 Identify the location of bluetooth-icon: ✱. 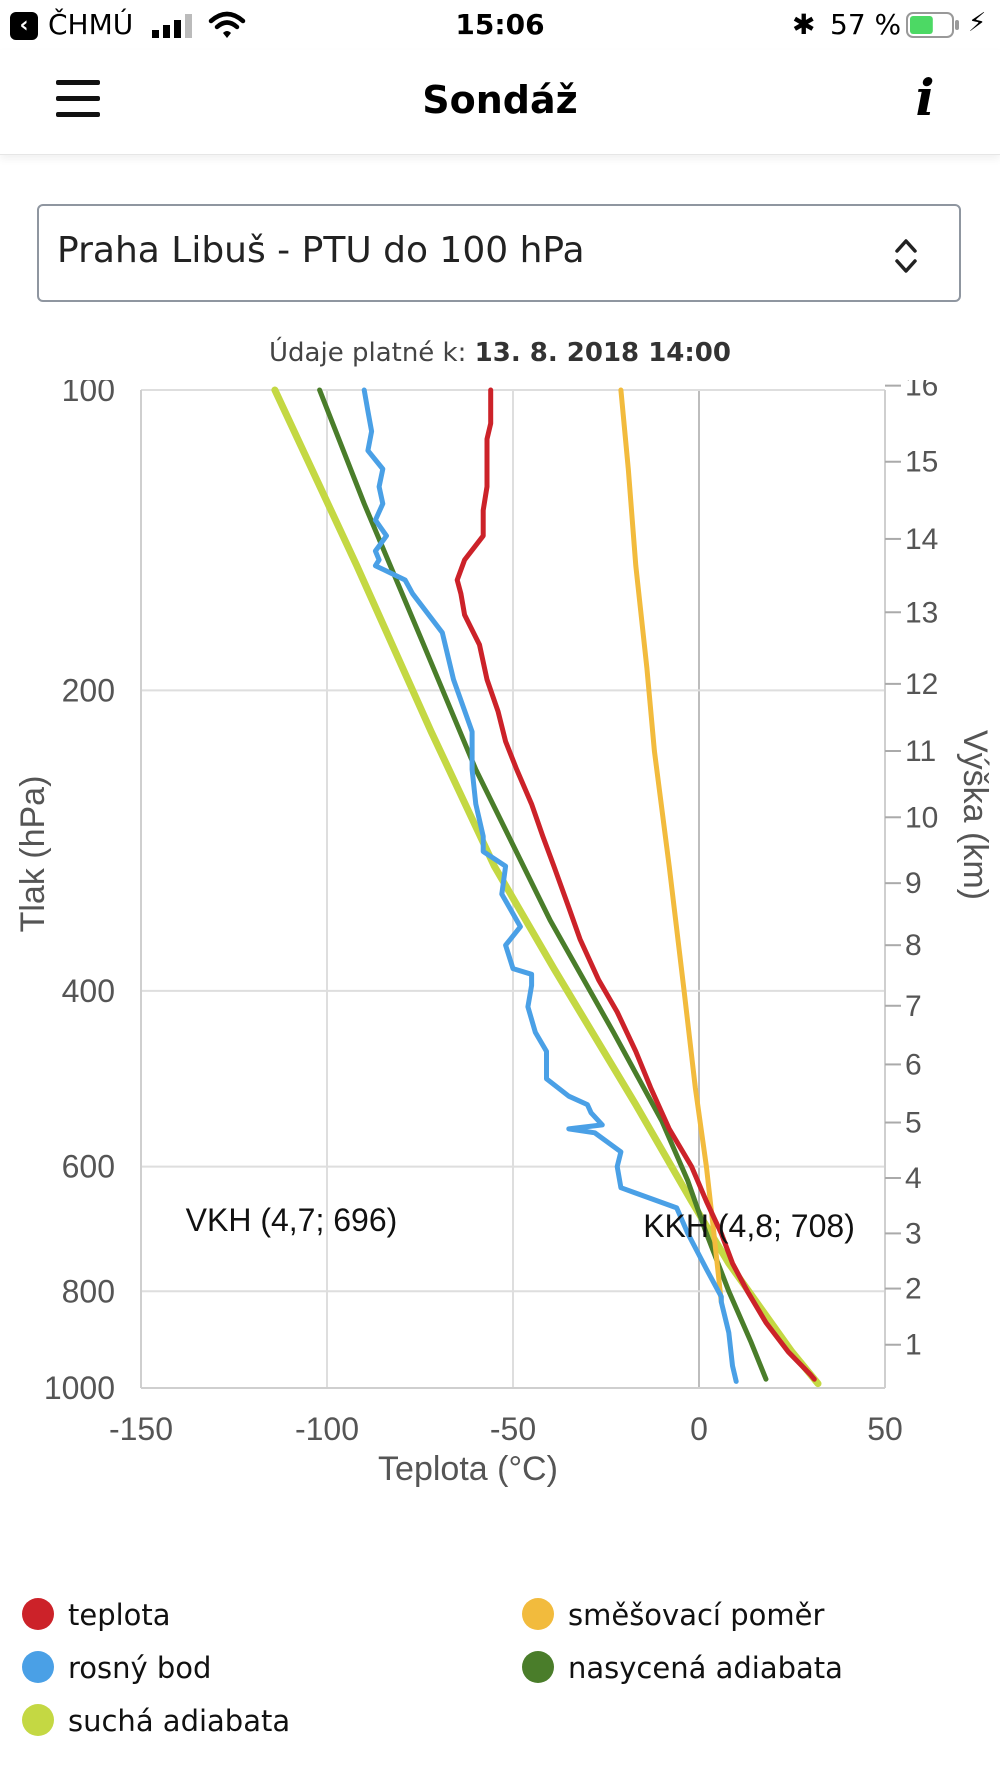
(804, 24).